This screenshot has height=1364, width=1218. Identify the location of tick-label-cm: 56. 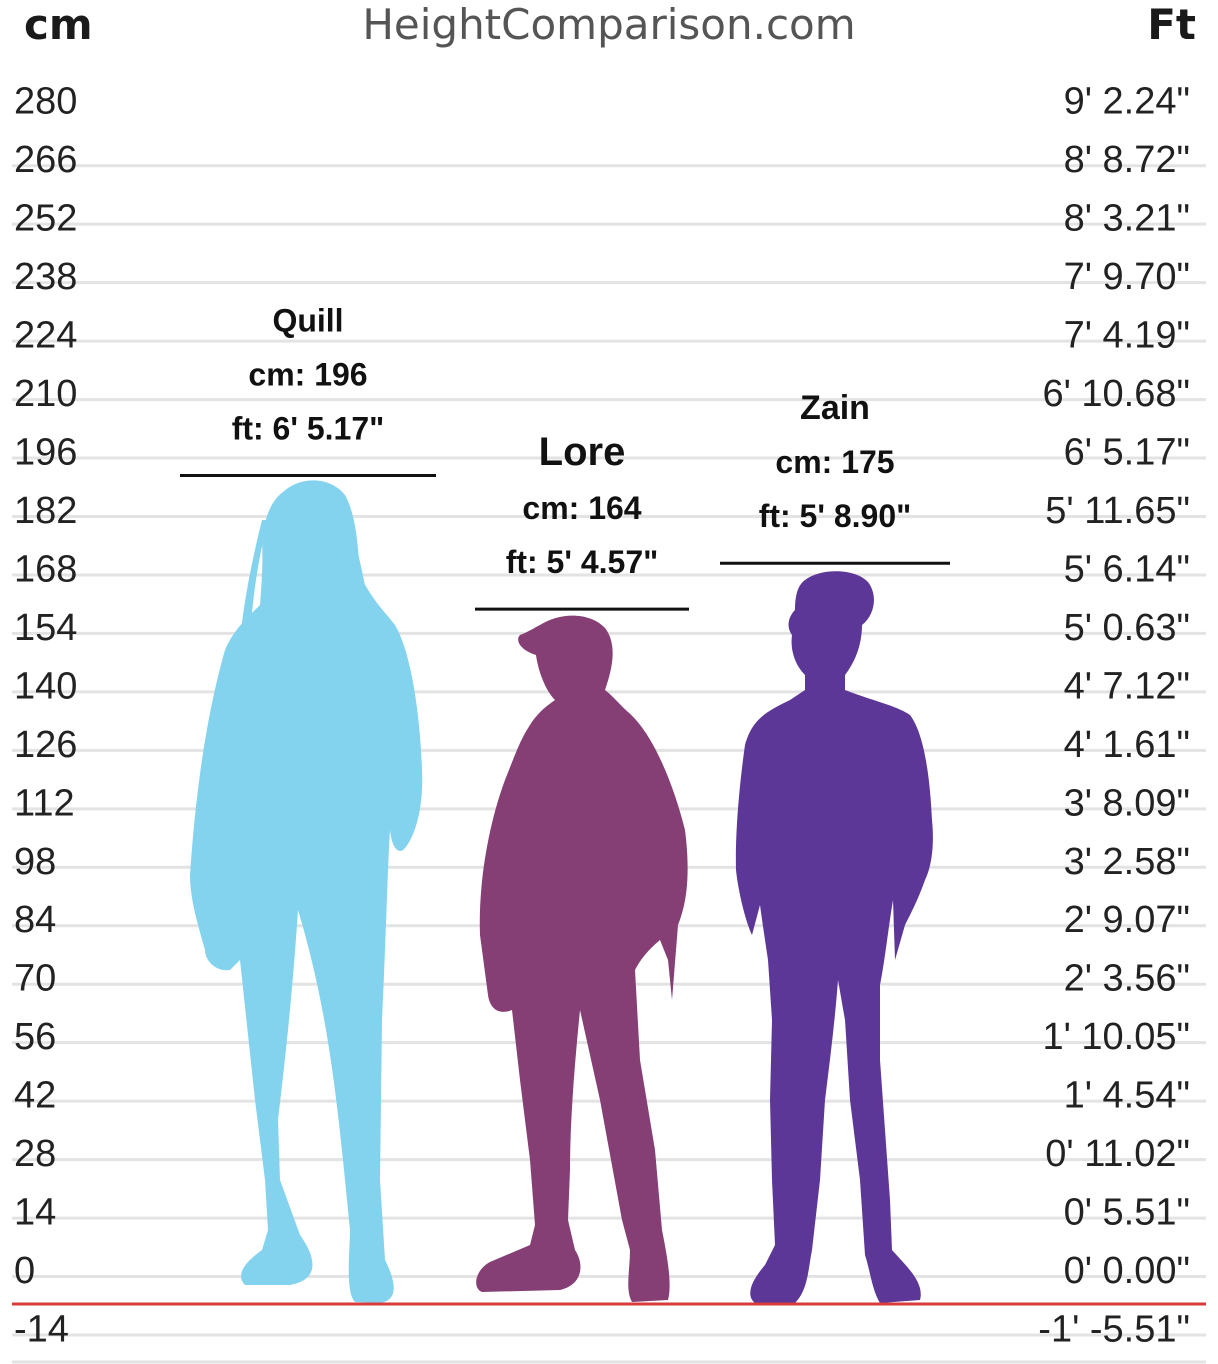
(35, 1037).